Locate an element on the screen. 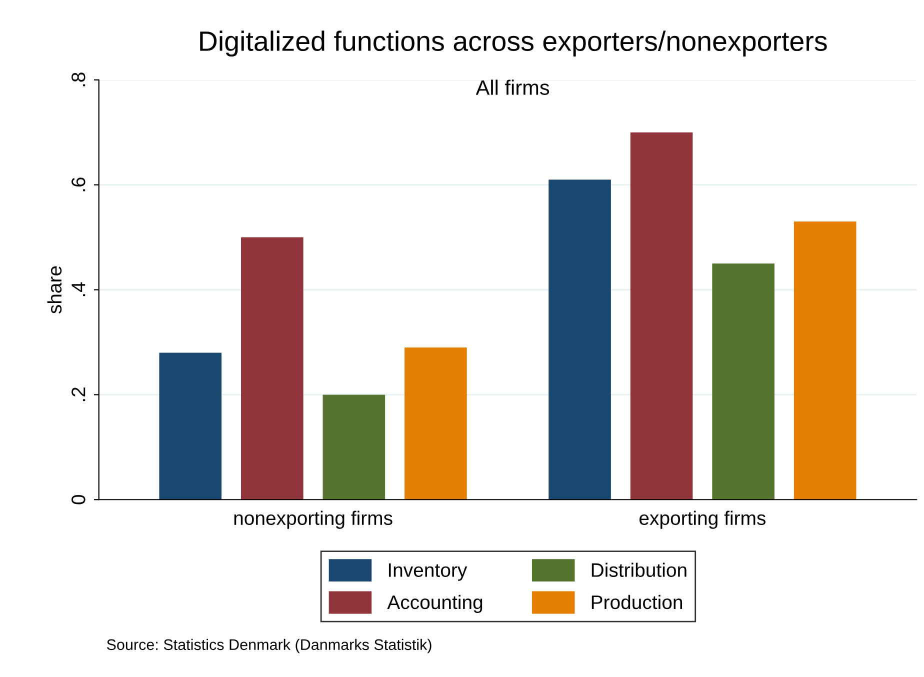 This screenshot has width=924, height=677. legend-label: Distribution is located at coordinates (639, 569).